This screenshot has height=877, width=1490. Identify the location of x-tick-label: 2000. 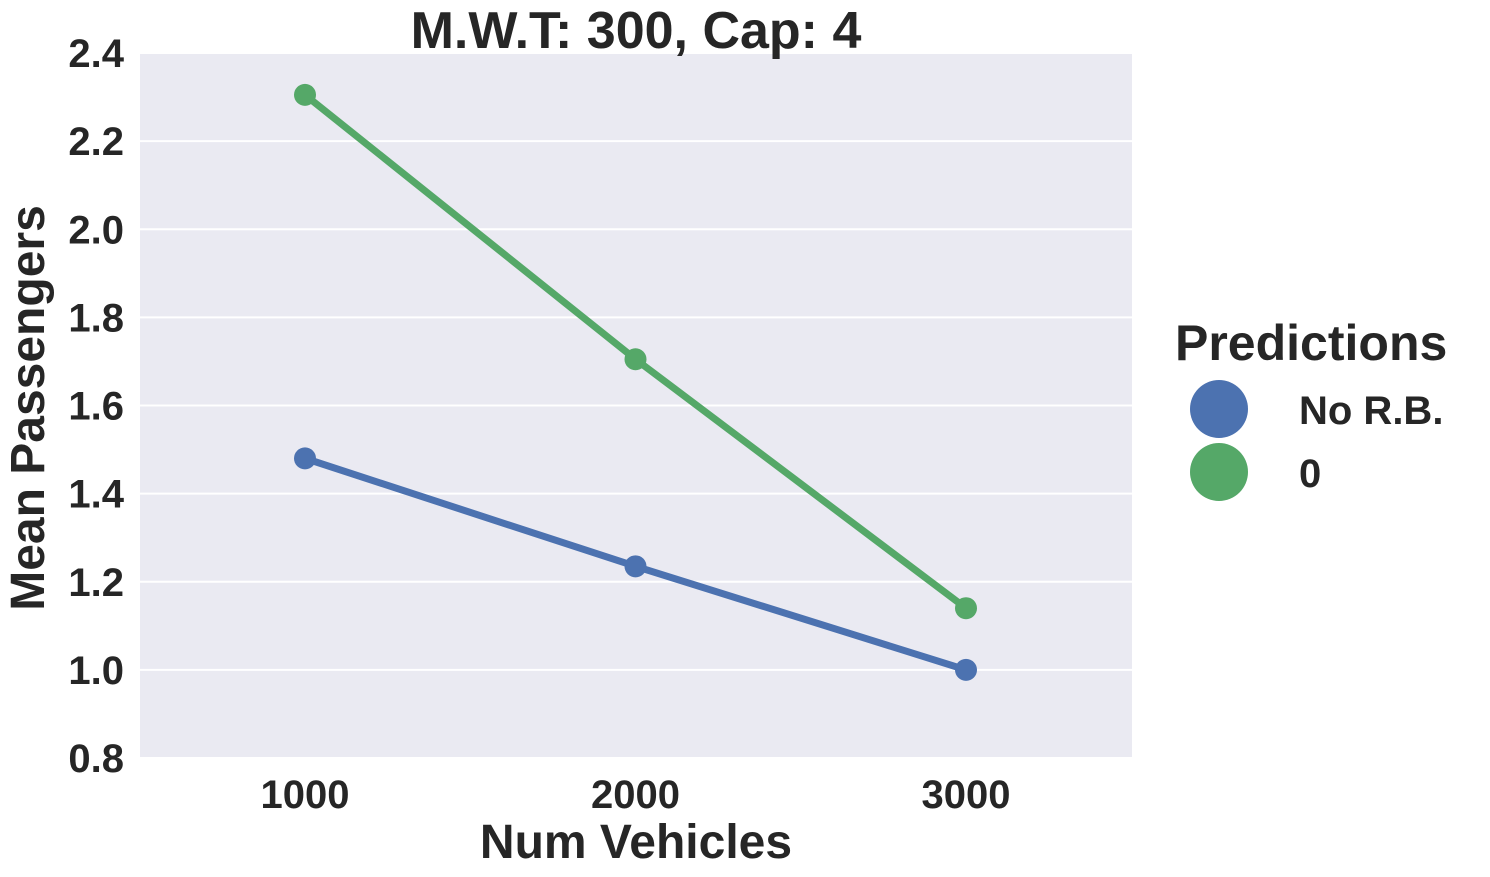
(635, 795).